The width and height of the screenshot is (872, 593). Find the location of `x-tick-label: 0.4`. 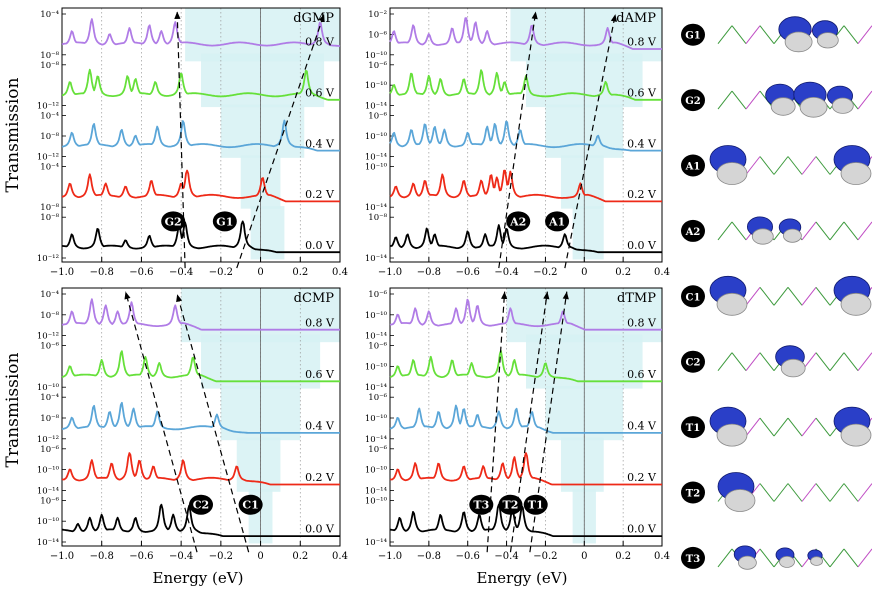

x-tick-label: 0.4 is located at coordinates (662, 272).